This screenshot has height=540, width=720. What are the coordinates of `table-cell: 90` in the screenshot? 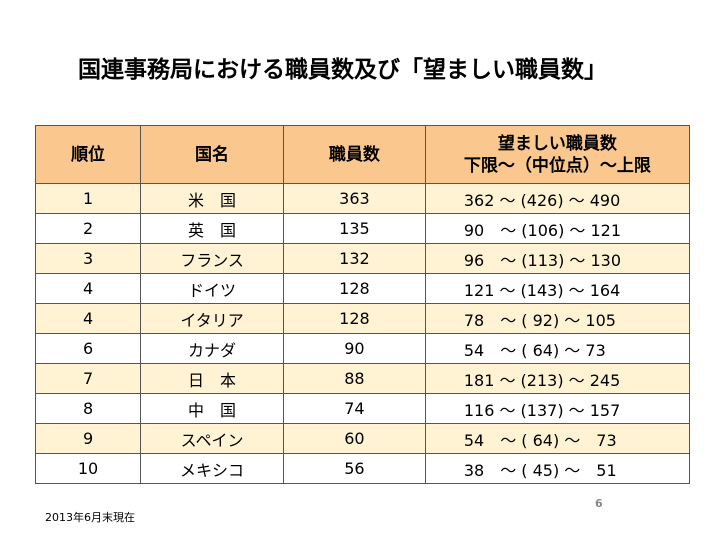 It's located at (354, 348).